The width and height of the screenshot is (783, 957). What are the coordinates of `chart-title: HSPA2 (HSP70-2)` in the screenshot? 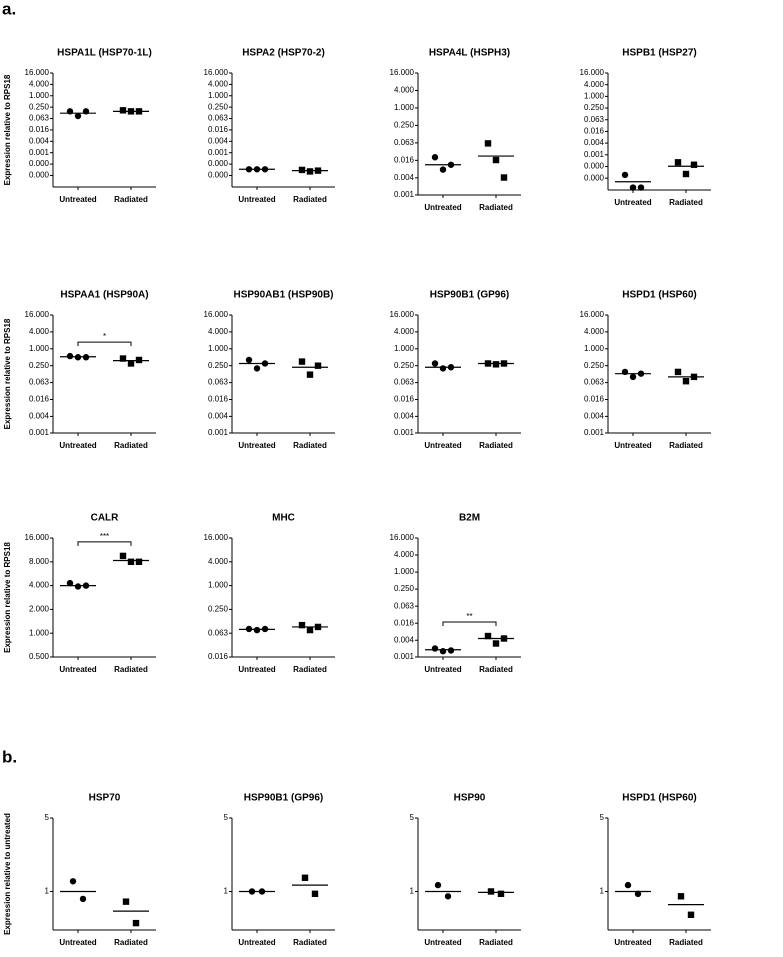 It's located at (283, 53).